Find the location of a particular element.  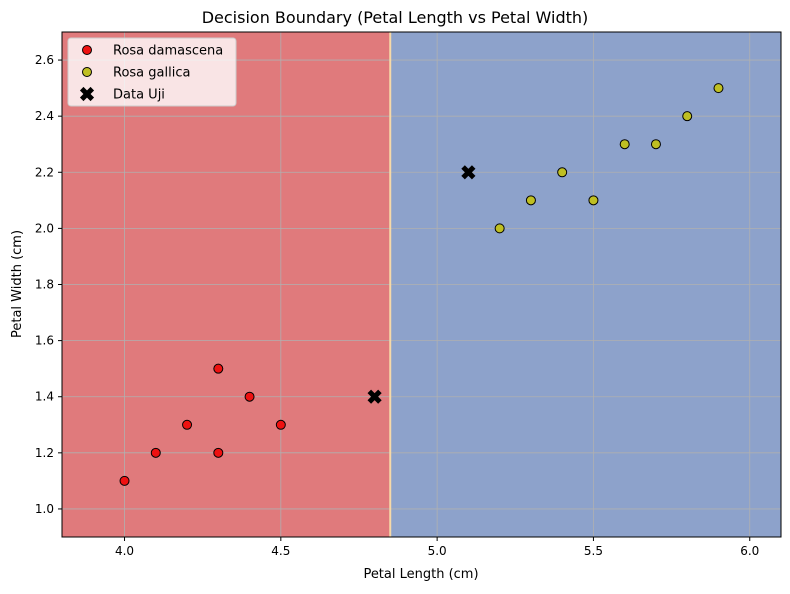

y-tick-label: 2.4 is located at coordinates (44, 116).